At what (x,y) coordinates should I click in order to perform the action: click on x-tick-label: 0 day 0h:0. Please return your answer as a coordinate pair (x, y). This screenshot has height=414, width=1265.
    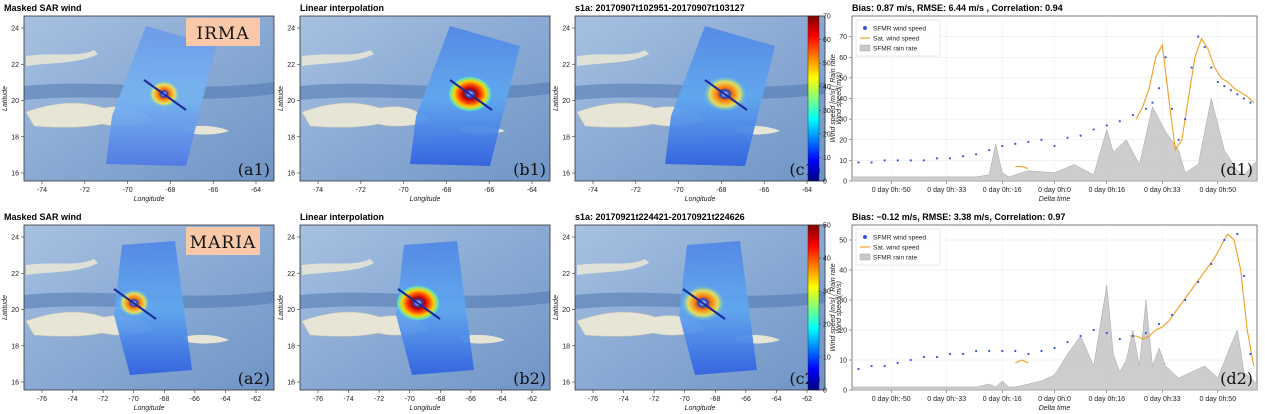
    Looking at the image, I should click on (1054, 399).